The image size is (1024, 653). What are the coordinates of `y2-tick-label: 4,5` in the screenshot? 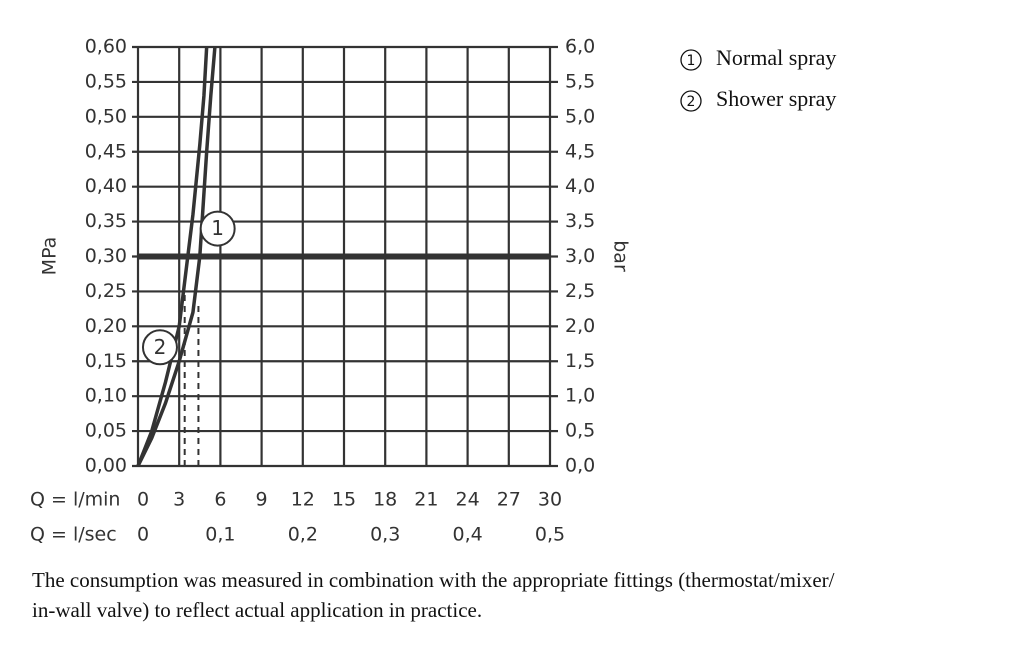 It's located at (580, 151).